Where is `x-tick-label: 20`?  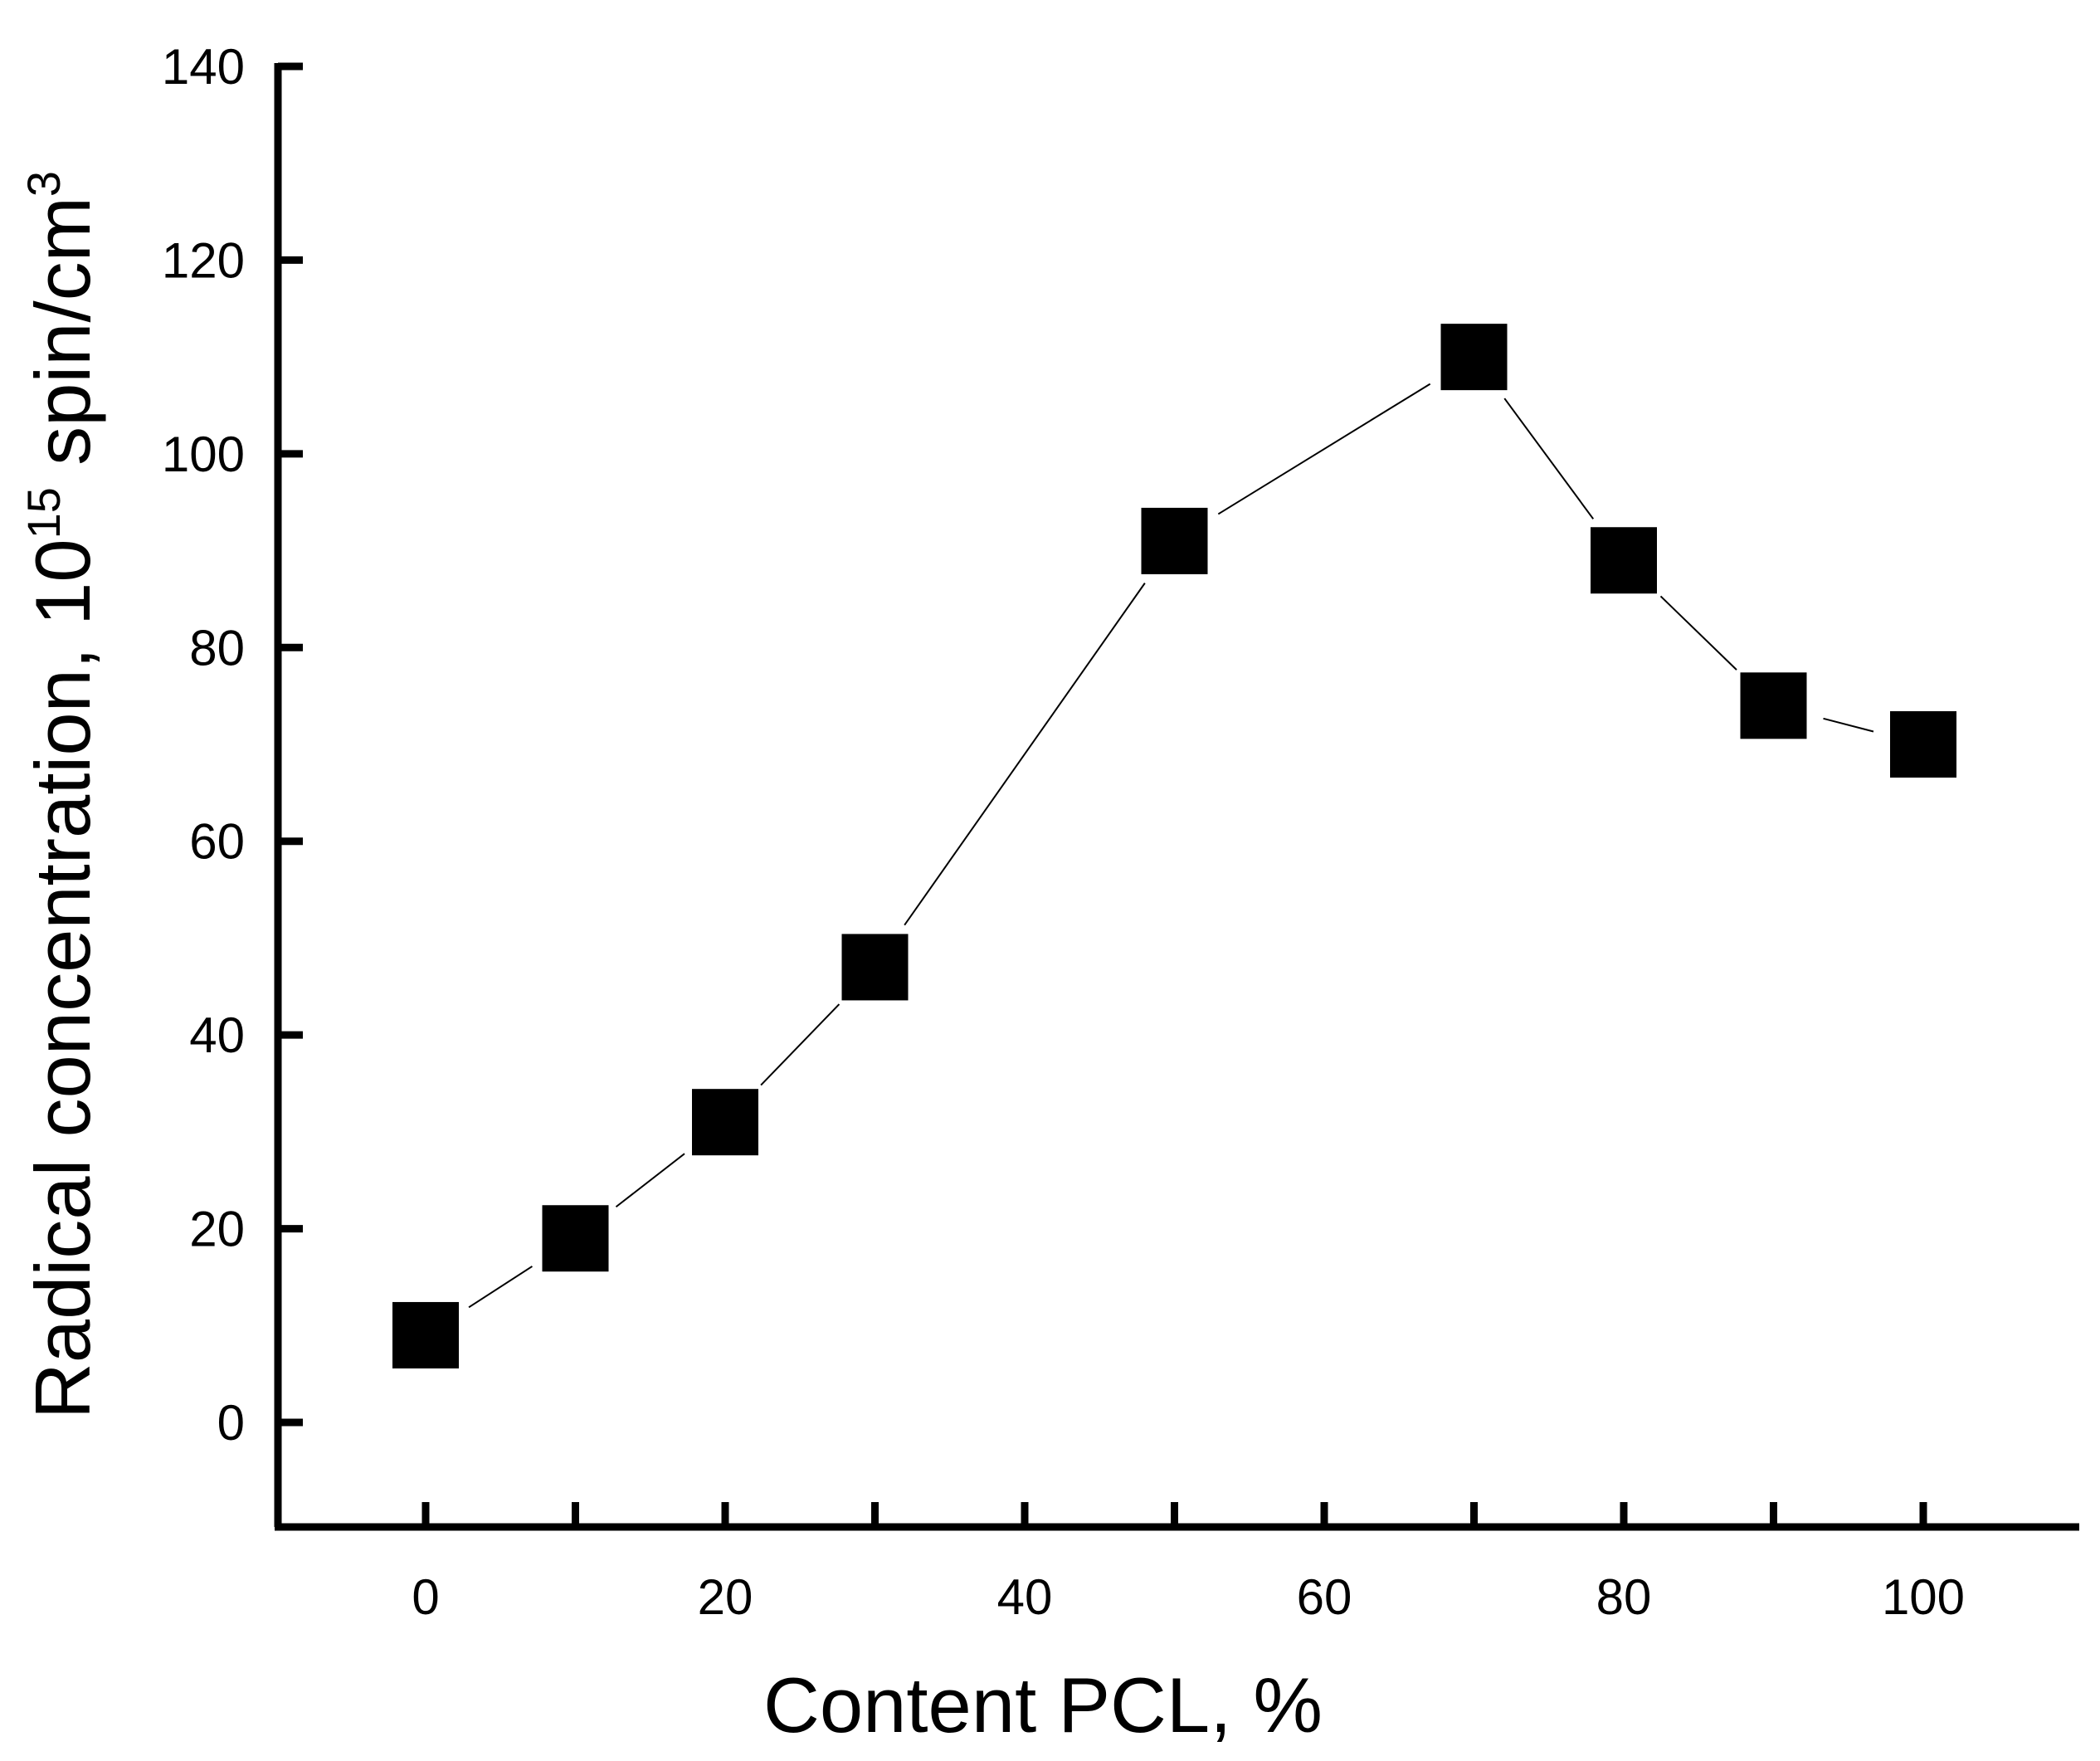 x-tick-label: 20 is located at coordinates (725, 1597).